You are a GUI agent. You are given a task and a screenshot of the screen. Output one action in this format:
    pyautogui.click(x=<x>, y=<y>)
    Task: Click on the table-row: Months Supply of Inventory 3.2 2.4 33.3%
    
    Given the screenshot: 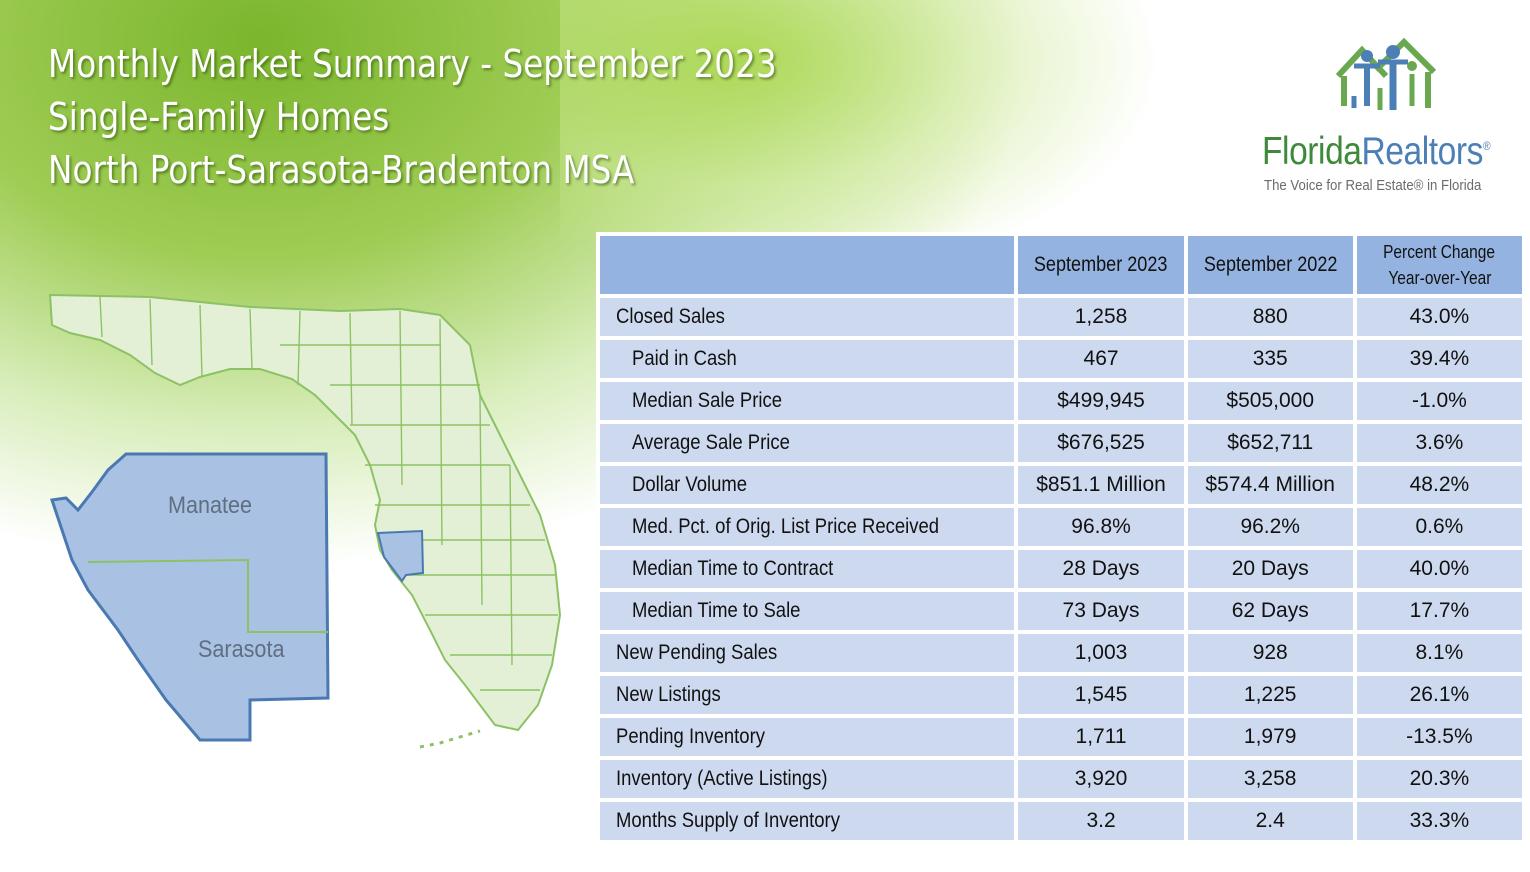 What is the action you would take?
    pyautogui.click(x=1061, y=821)
    